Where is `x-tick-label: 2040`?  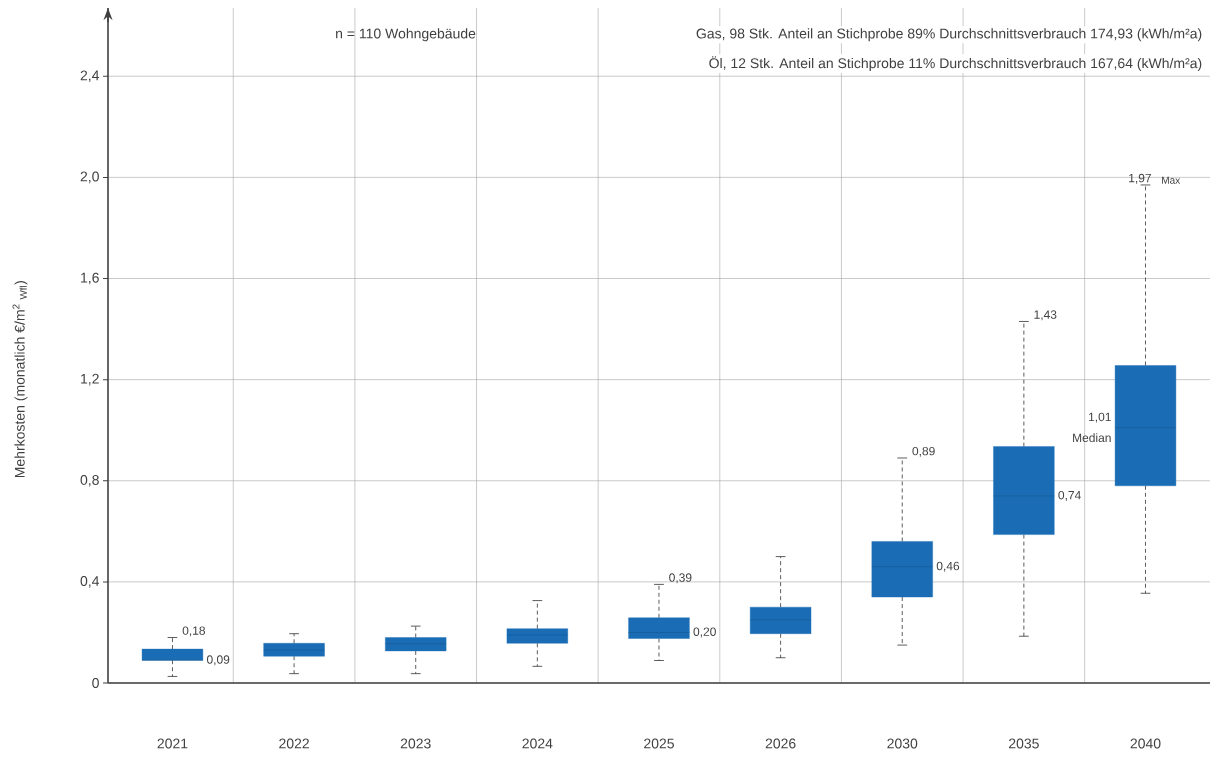
x-tick-label: 2040 is located at coordinates (1145, 743).